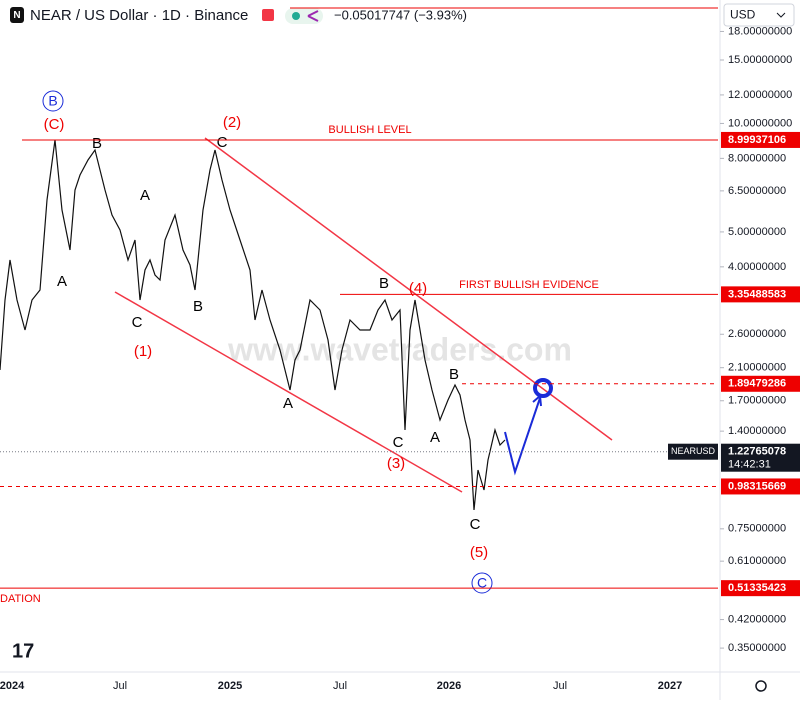 This screenshot has width=800, height=705. I want to click on price-tick-label: 8.00000000, so click(757, 158).